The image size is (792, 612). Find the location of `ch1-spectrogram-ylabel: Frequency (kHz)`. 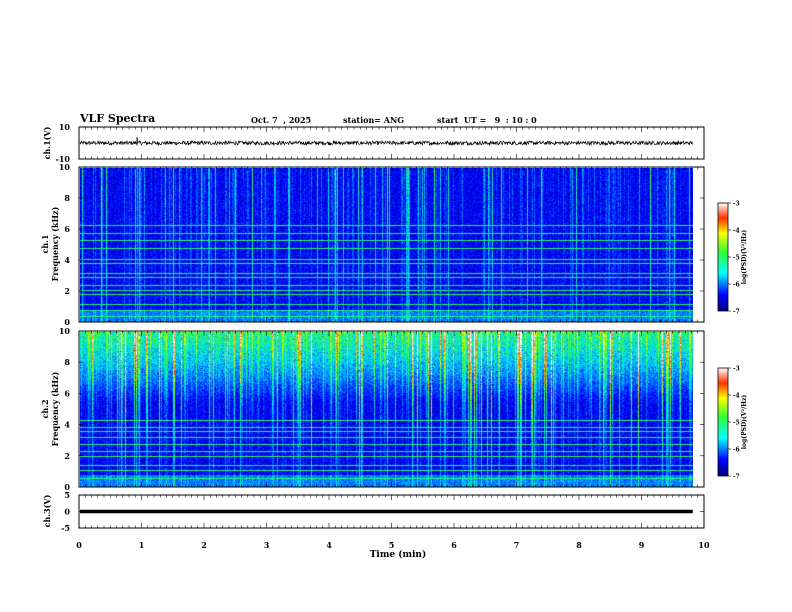

ch1-spectrogram-ylabel: Frequency (kHz) is located at coordinates (55, 243).